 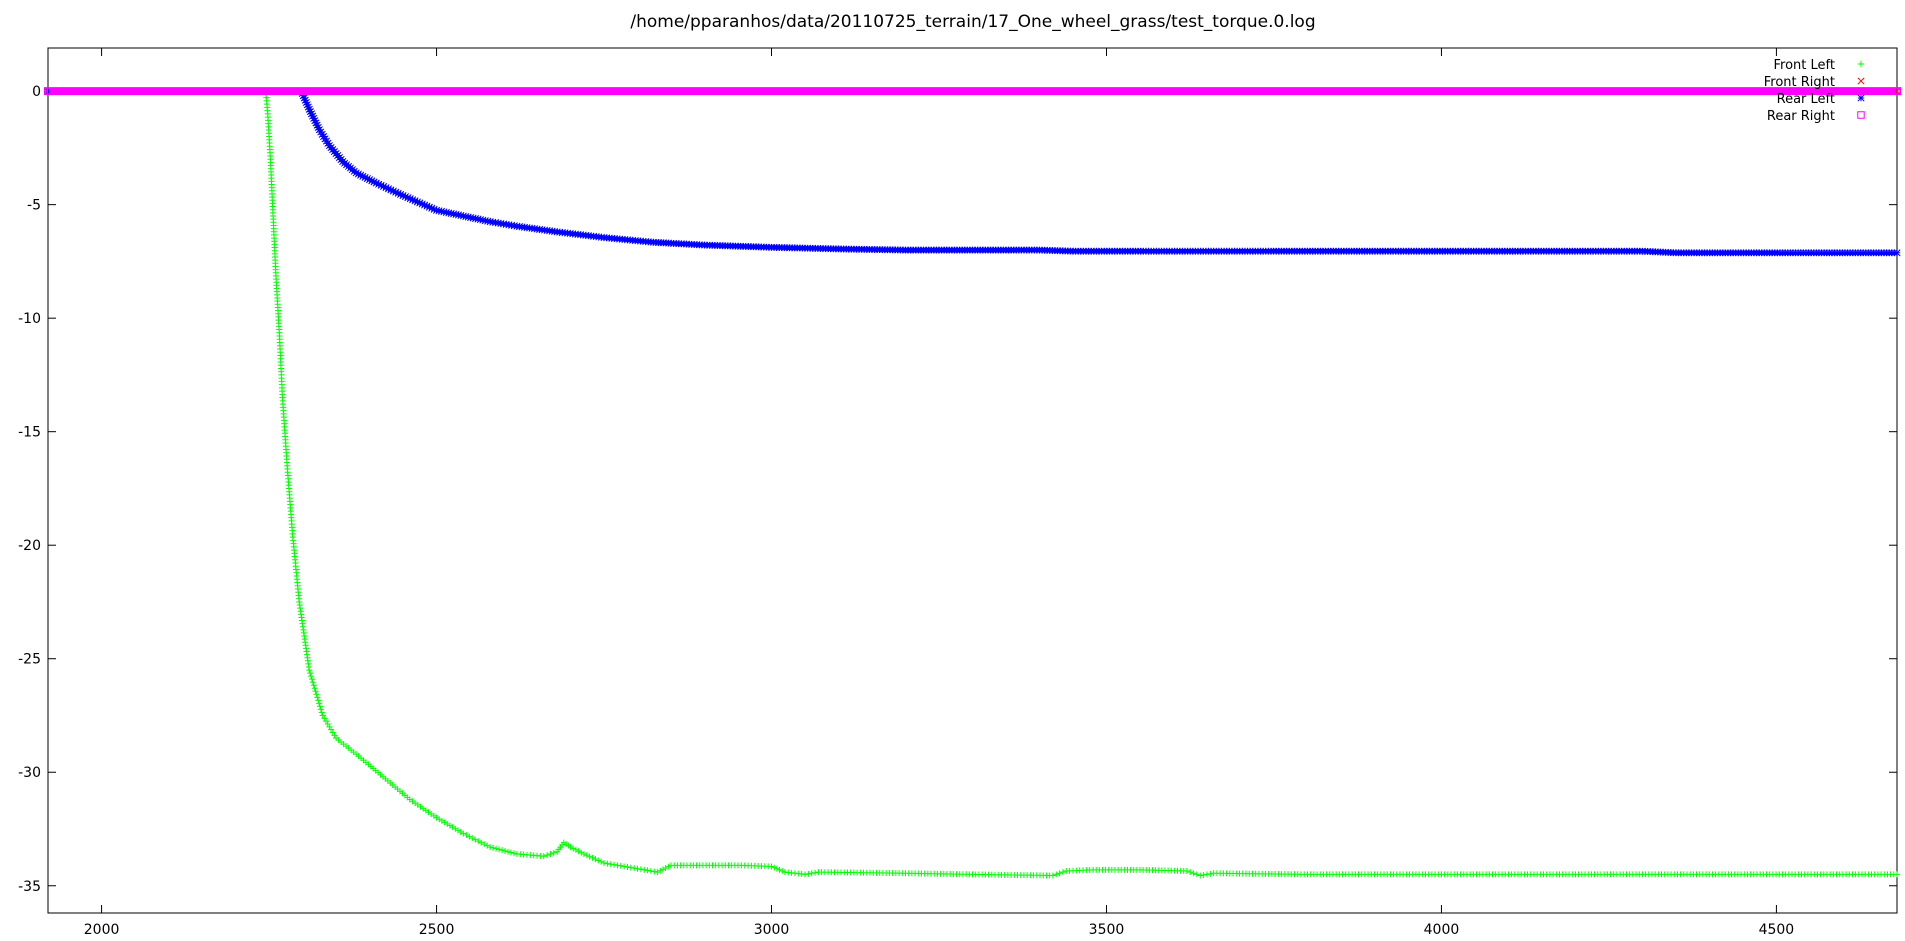 What do you see at coordinates (29, 660) in the screenshot?
I see `y-tick-label: -25` at bounding box center [29, 660].